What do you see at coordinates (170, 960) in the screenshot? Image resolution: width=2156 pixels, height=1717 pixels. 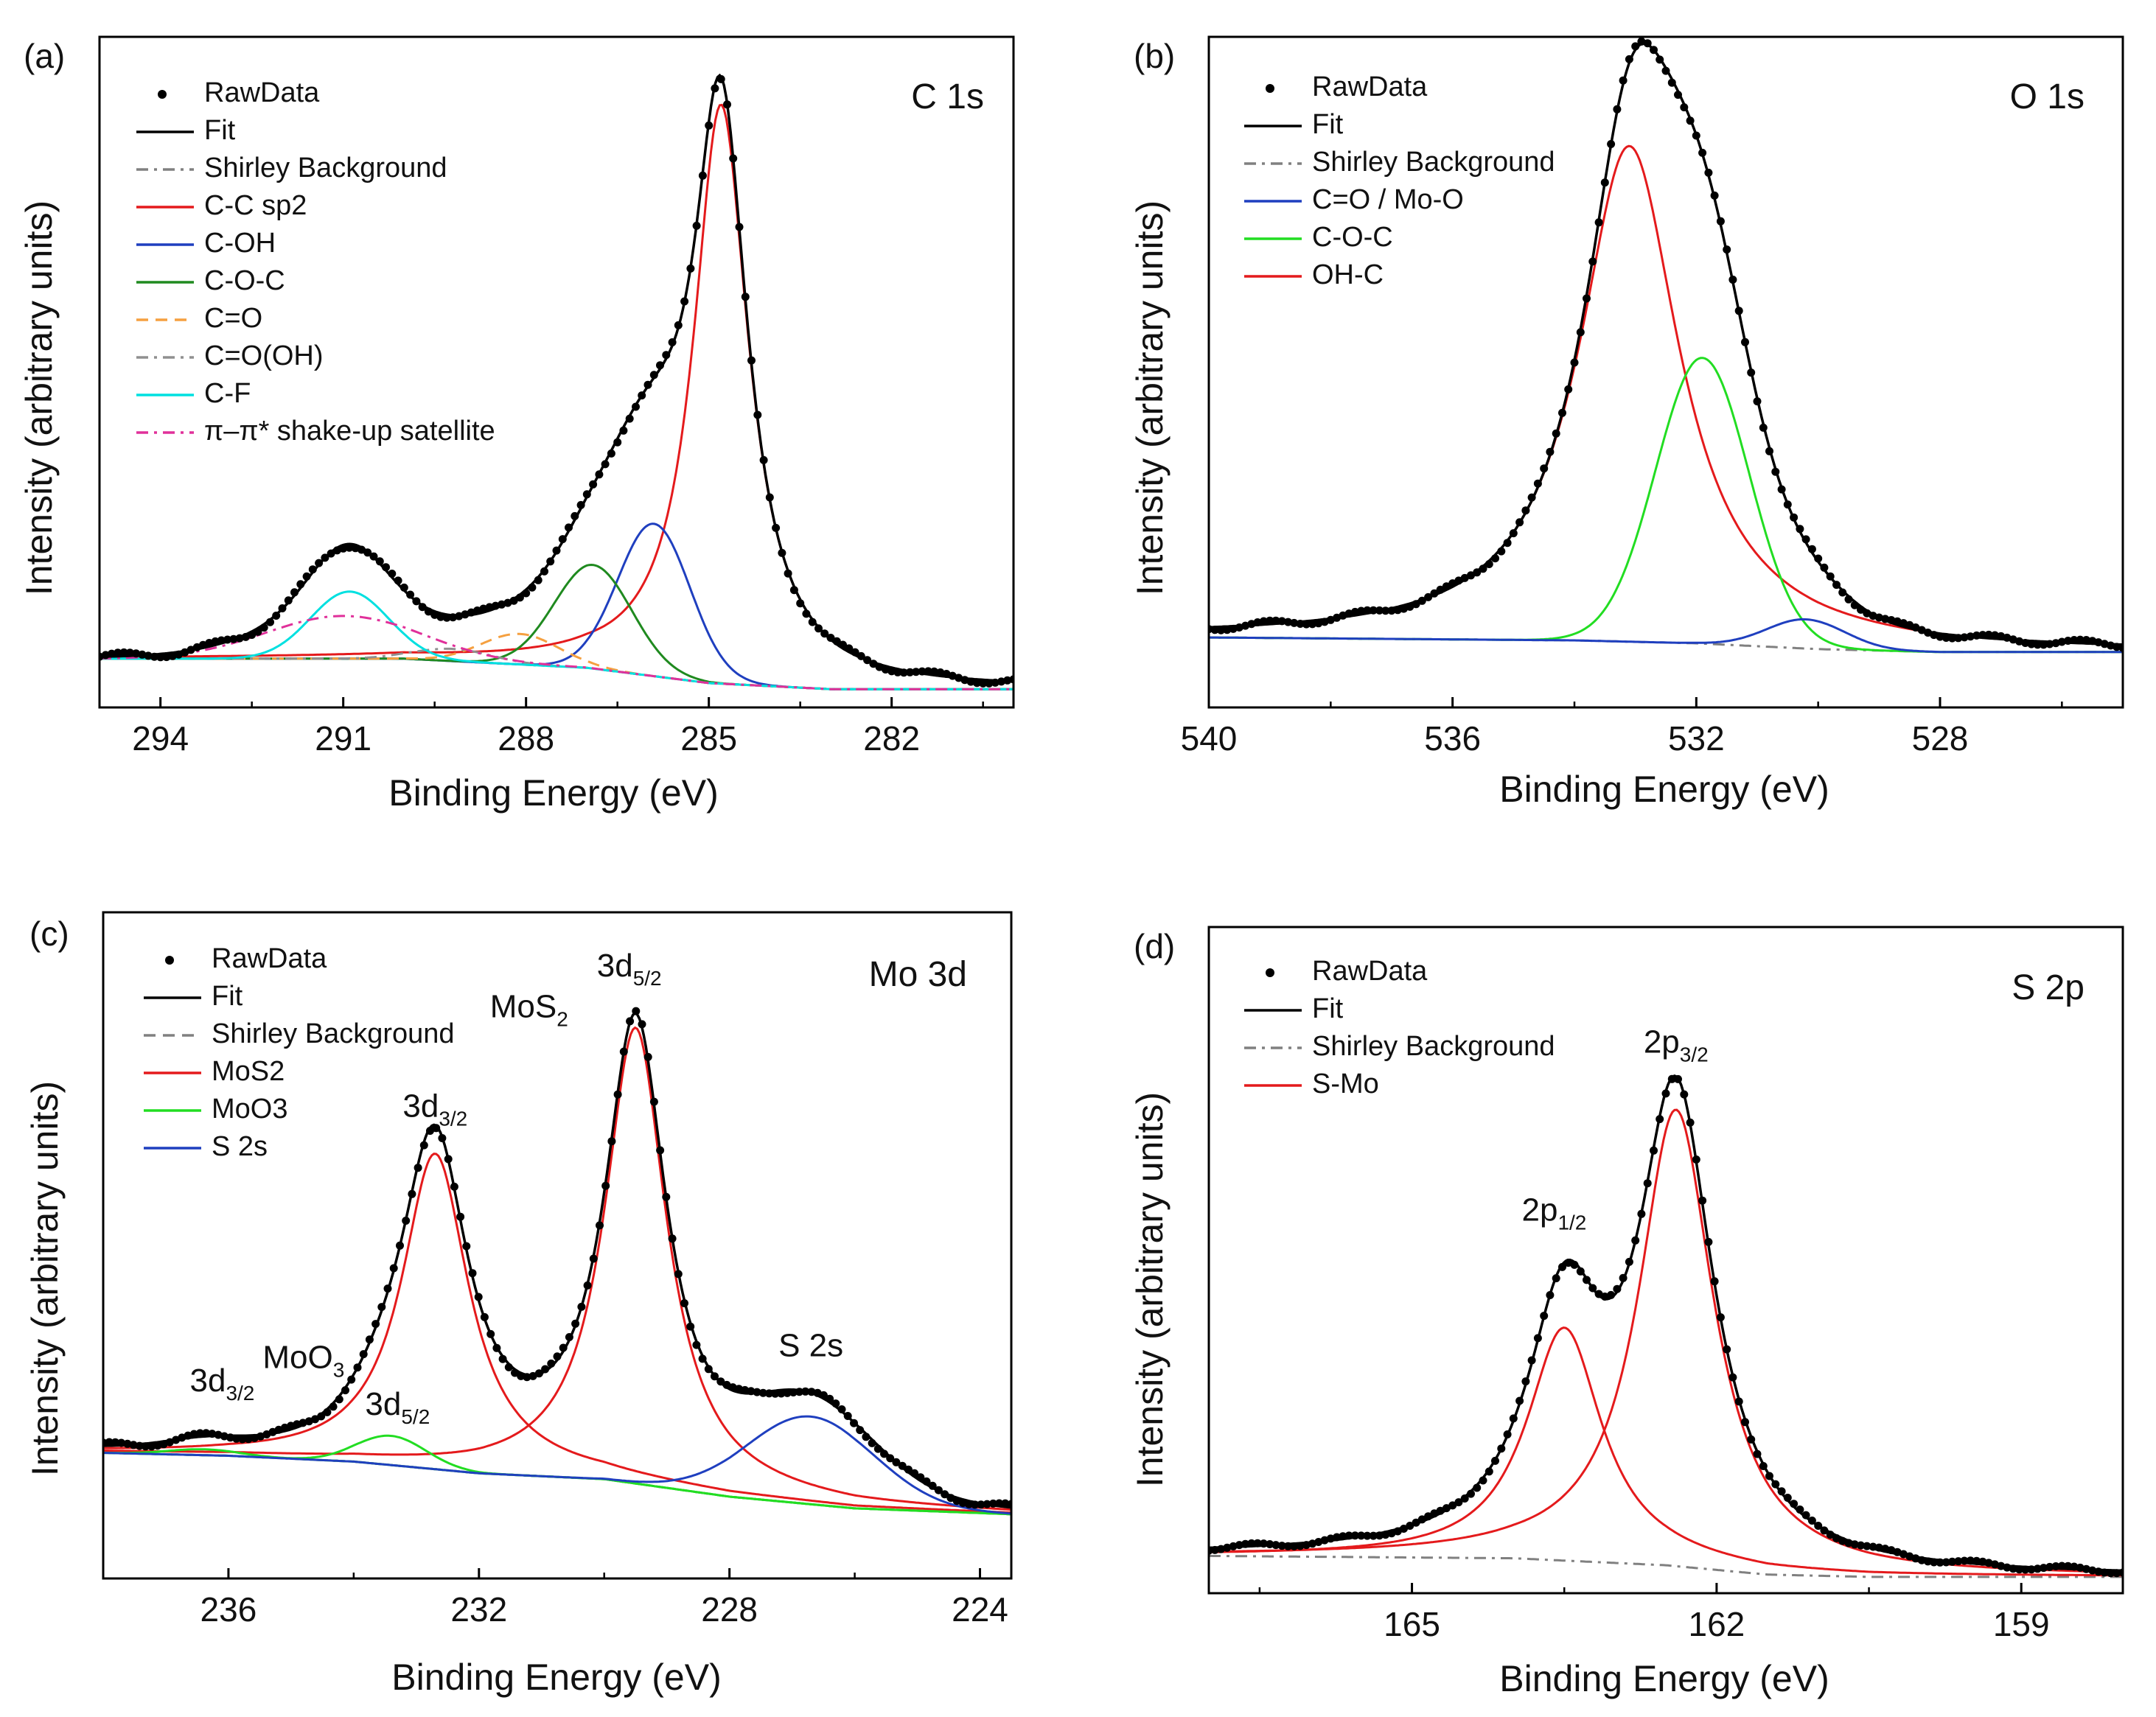 I see `legend-marker` at bounding box center [170, 960].